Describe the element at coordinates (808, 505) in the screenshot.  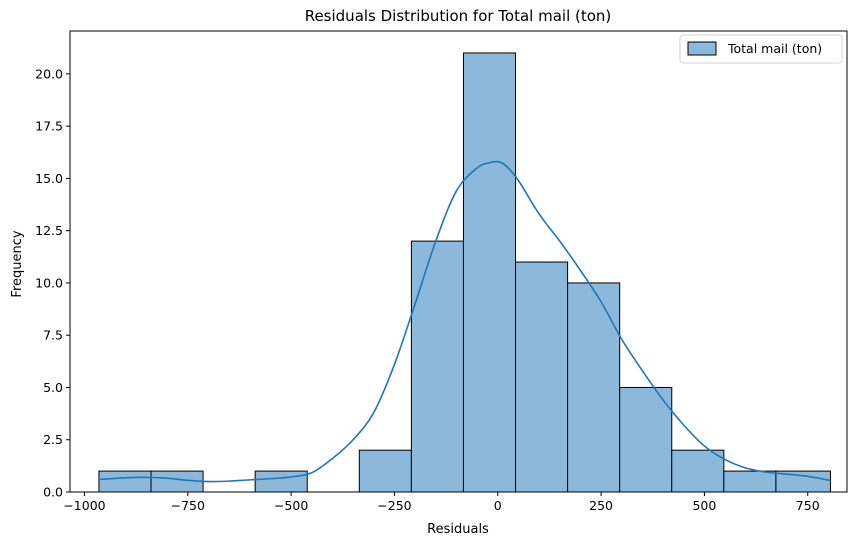
I see `x-tick-label: 750` at that location.